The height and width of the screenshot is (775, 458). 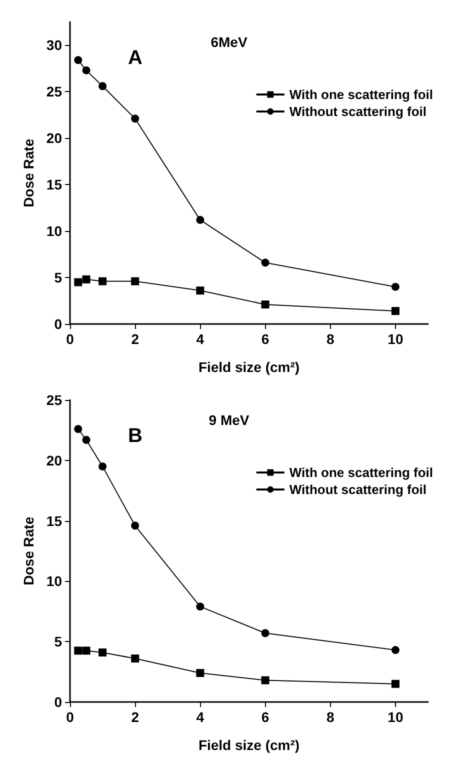 What do you see at coordinates (135, 58) in the screenshot?
I see `annotation: A` at bounding box center [135, 58].